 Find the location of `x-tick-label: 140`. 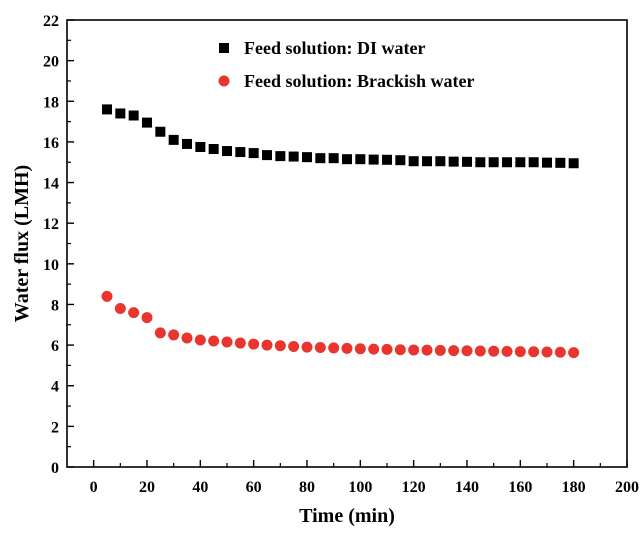

x-tick-label: 140 is located at coordinates (467, 487).